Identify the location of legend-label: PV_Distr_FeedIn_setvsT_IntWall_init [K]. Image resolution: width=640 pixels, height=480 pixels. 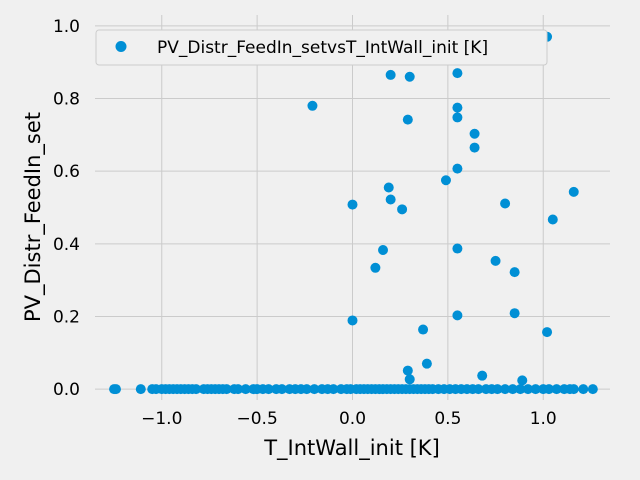
(322, 48).